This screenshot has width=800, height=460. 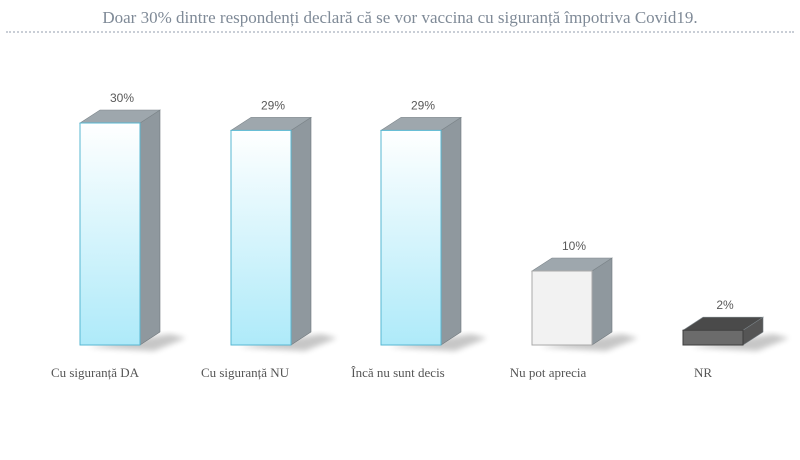 I want to click on category-label-4: NR, so click(x=703, y=372).